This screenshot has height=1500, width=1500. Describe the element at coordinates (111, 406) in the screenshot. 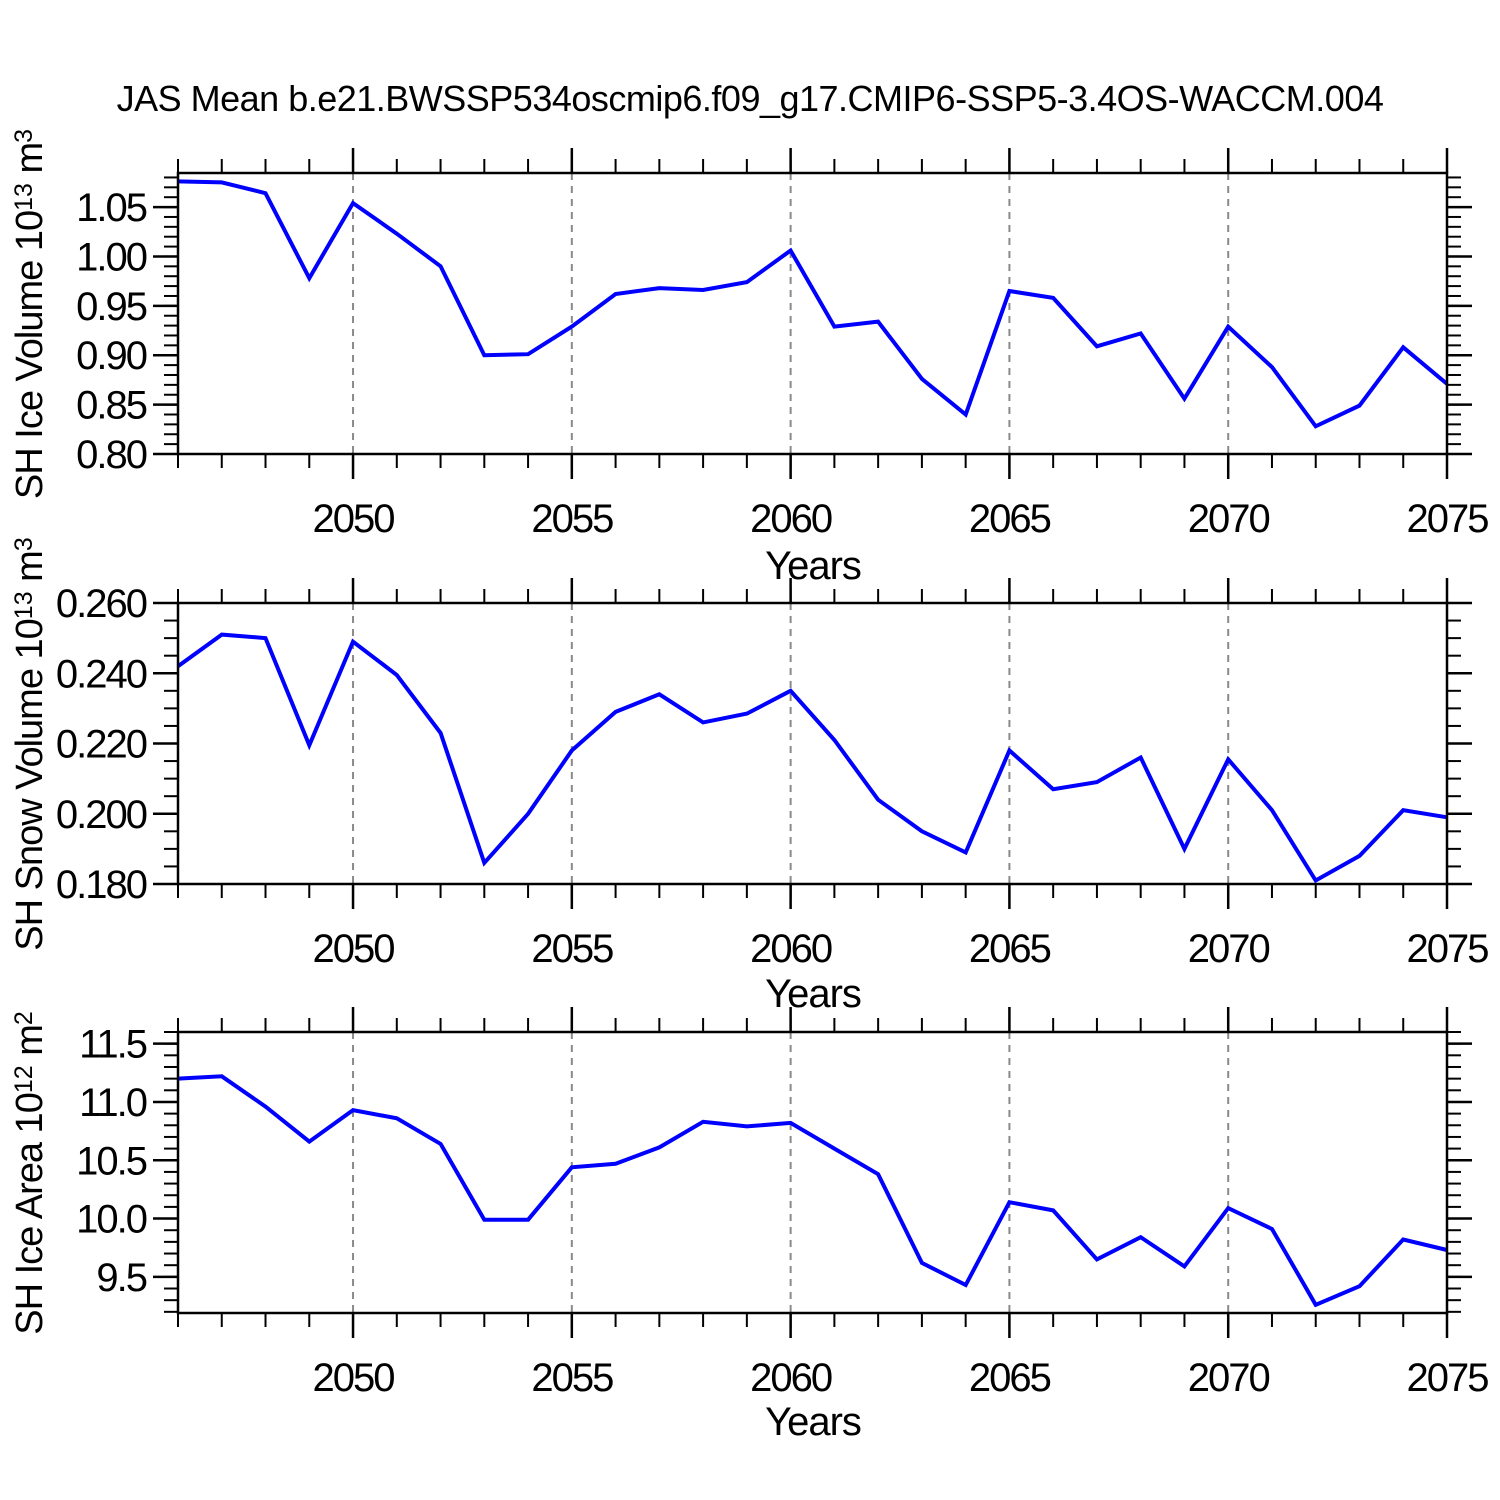

I see `y-tick-label: 0.85` at that location.